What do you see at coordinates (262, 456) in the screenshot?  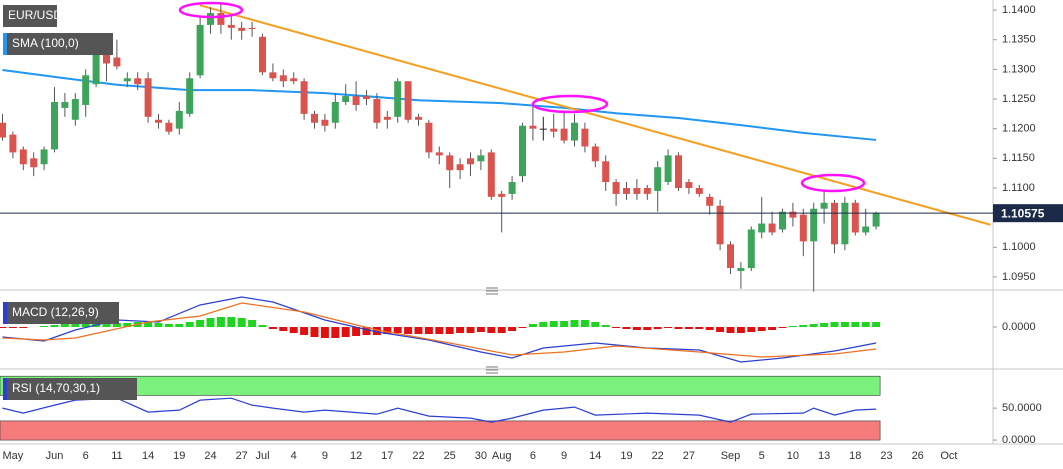 I see `x-tick-label: Jul` at bounding box center [262, 456].